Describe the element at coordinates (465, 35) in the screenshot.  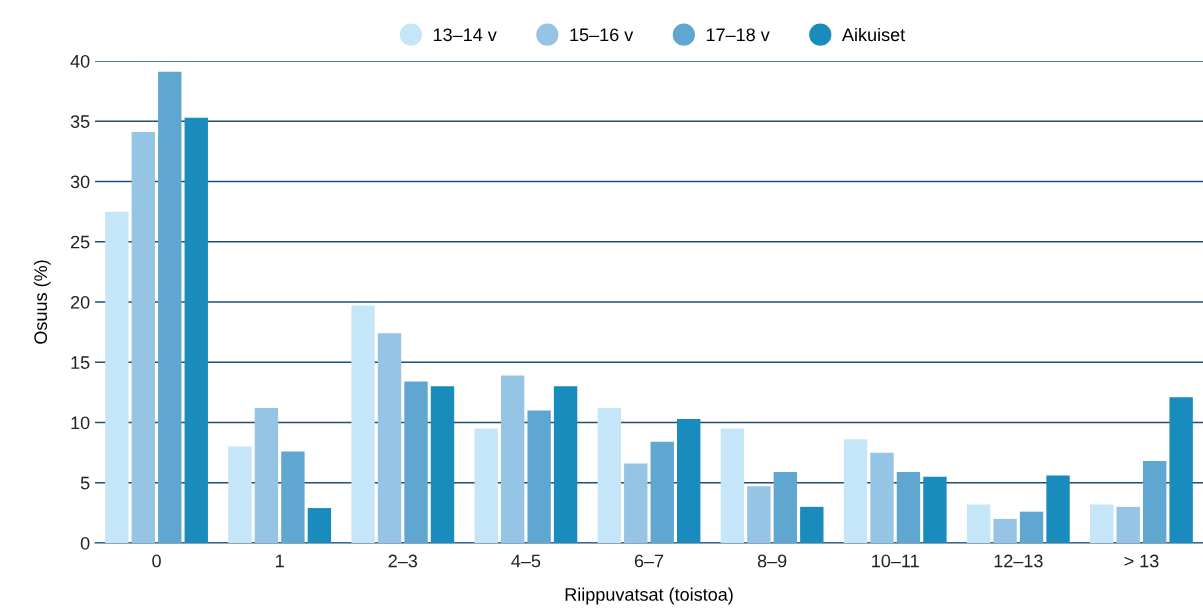
I see `legend-label: 13–14 v` at that location.